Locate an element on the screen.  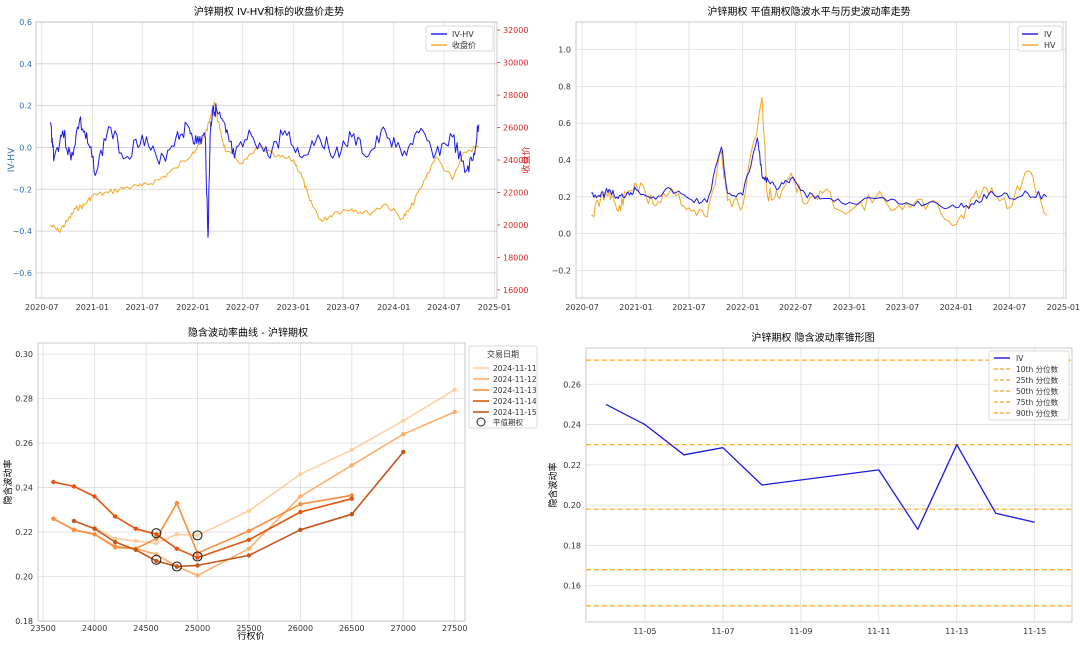
legend-label: 2024-11-11 is located at coordinates (515, 368).